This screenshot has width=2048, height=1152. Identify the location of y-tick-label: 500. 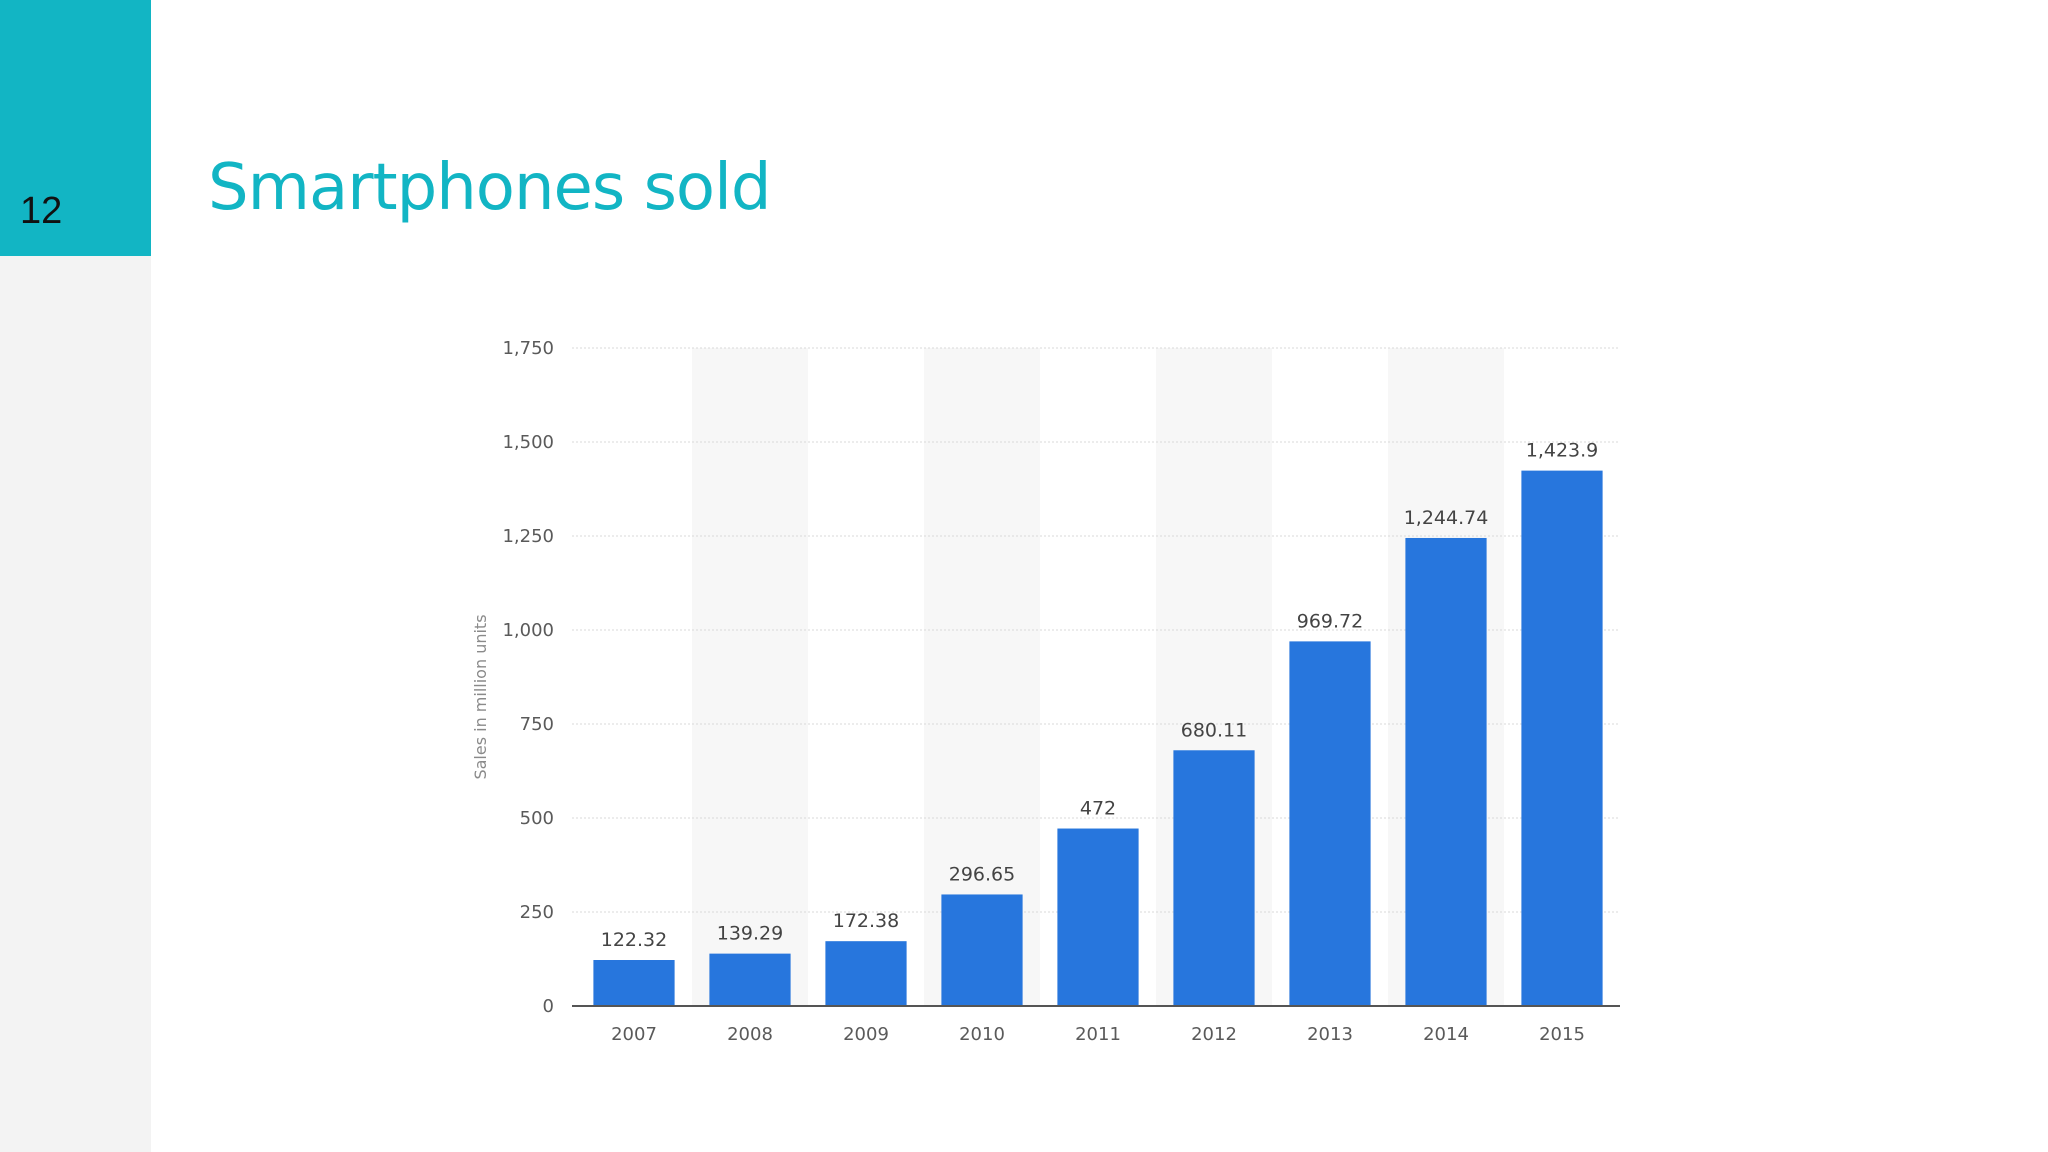
(537, 818).